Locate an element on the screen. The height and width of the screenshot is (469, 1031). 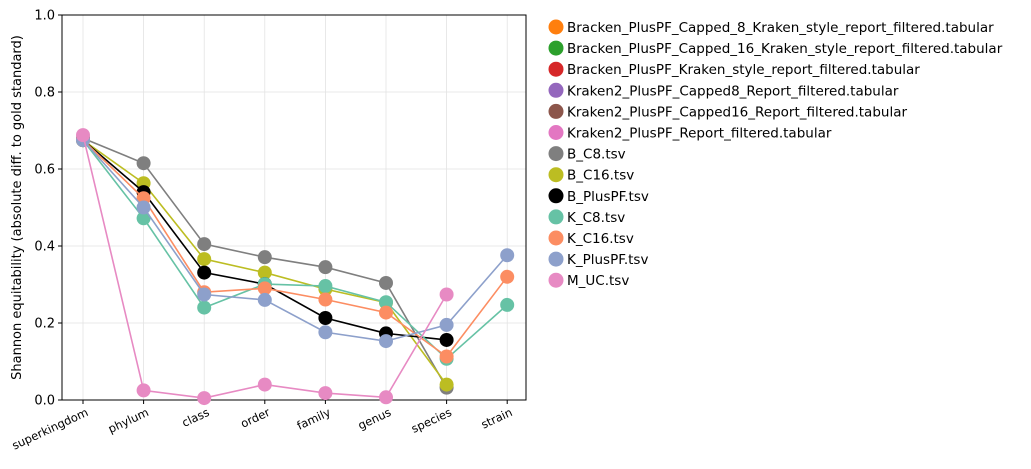
legend-item: Kraken2_PlusPF_Report_filtered.tabular is located at coordinates (690, 133).